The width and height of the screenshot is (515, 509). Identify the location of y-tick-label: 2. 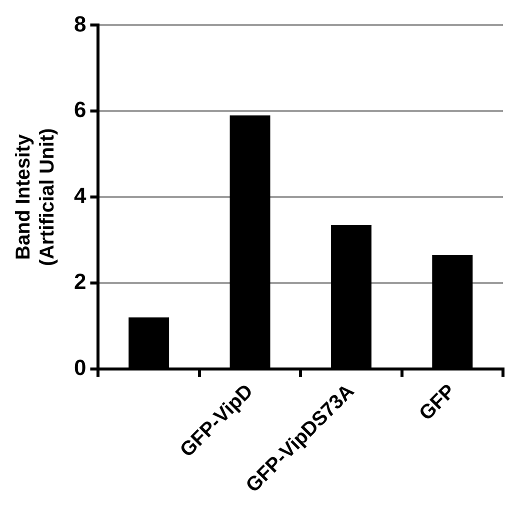
(80, 281).